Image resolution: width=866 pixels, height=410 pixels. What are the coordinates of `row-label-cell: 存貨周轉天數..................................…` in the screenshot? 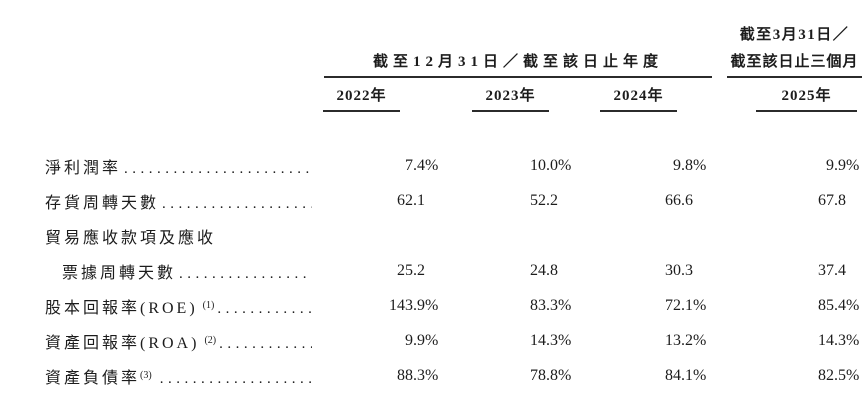 It's located at (182, 201).